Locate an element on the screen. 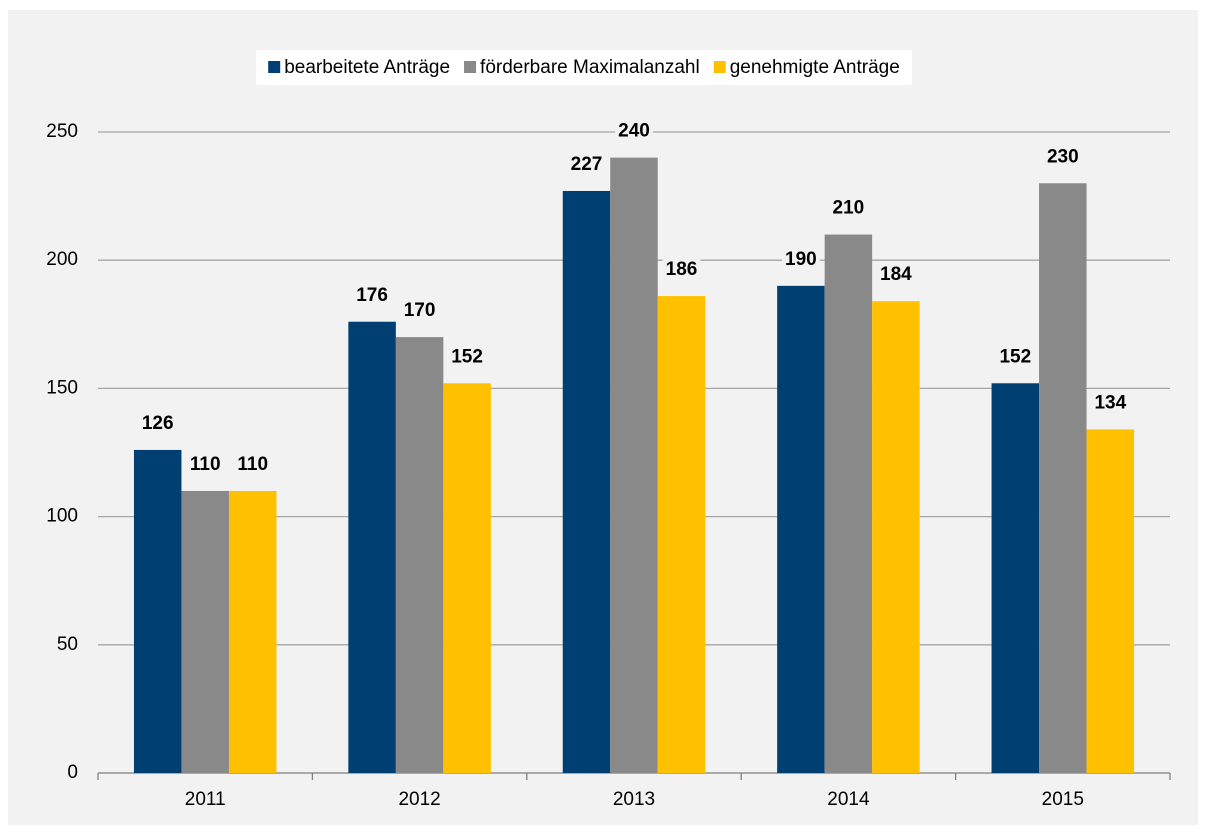 This screenshot has width=1208, height=834. value-label: 184 is located at coordinates (896, 274).